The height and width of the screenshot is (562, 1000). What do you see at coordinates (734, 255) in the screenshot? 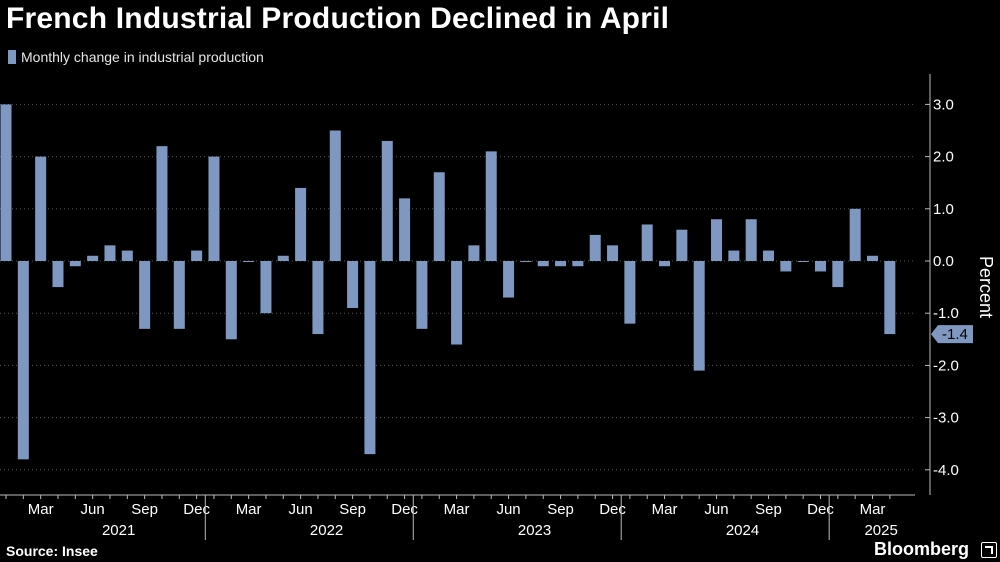
I see `bar-jul-2024` at bounding box center [734, 255].